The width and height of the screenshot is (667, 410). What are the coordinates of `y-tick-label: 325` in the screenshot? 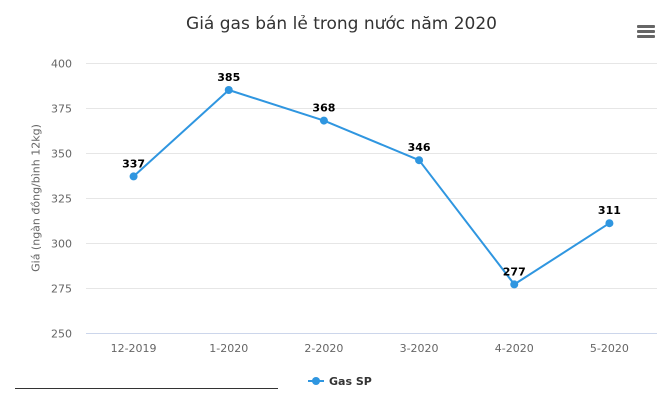 It's located at (61, 199).